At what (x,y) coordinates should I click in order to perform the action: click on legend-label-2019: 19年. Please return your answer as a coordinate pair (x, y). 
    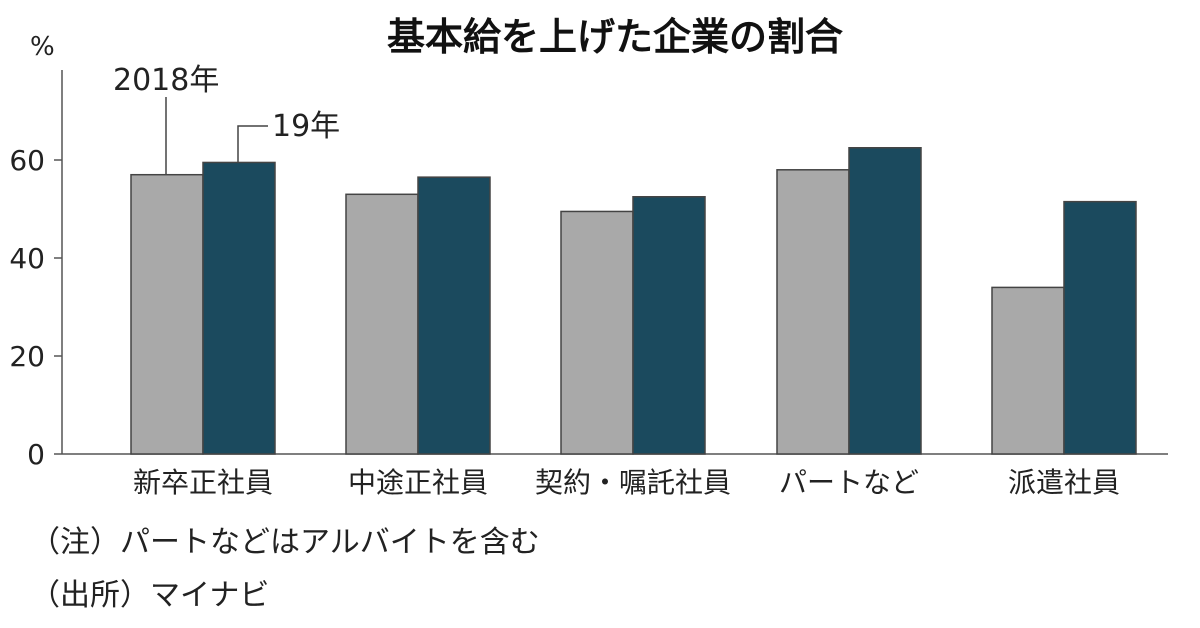
    Looking at the image, I should click on (306, 126).